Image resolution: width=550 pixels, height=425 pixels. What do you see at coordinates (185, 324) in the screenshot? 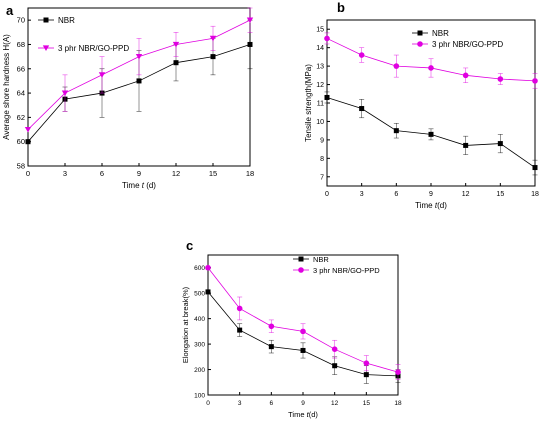
I see `y-axis-label: Elongation at break(%)` at bounding box center [185, 324].